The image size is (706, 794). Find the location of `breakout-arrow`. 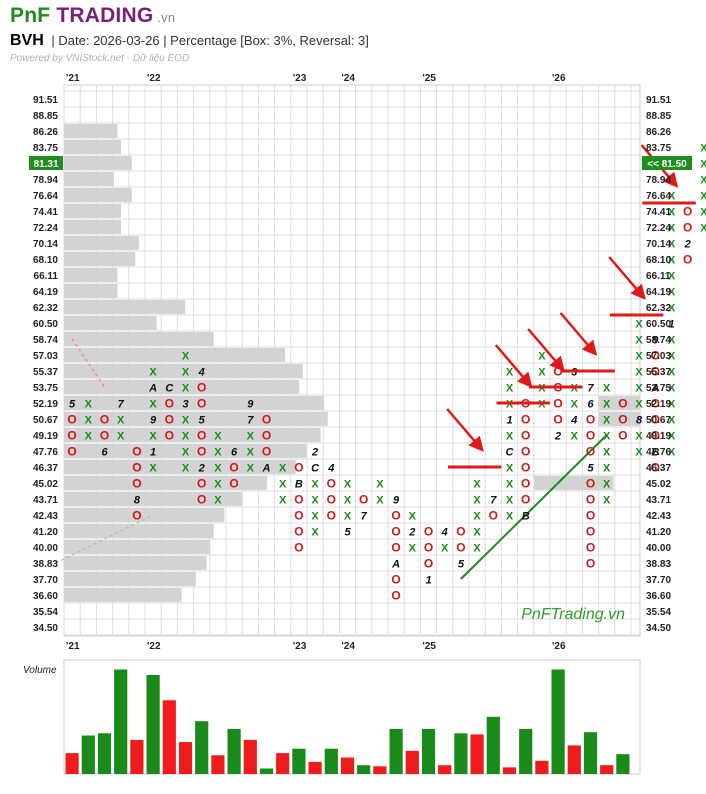

breakout-arrow is located at coordinates (627, 278).